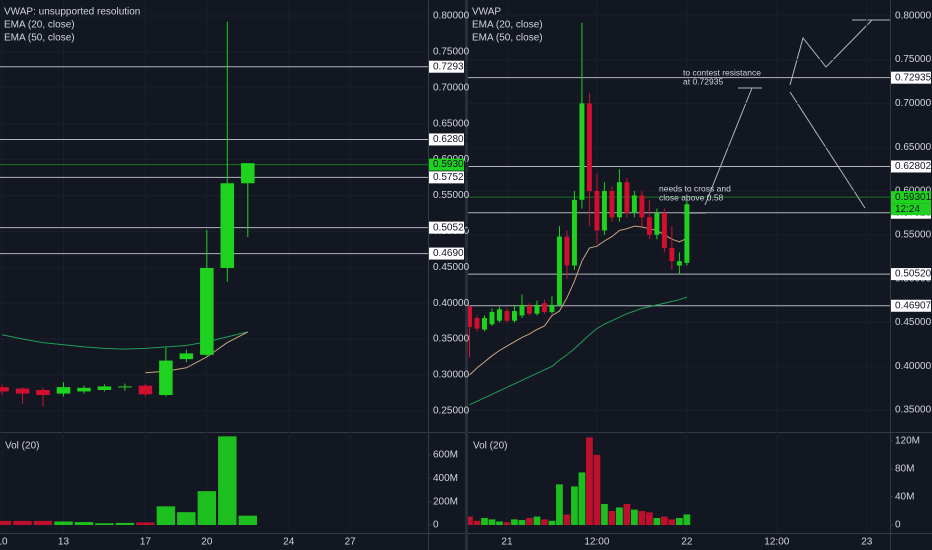  I want to click on countdown-box, so click(911, 209).